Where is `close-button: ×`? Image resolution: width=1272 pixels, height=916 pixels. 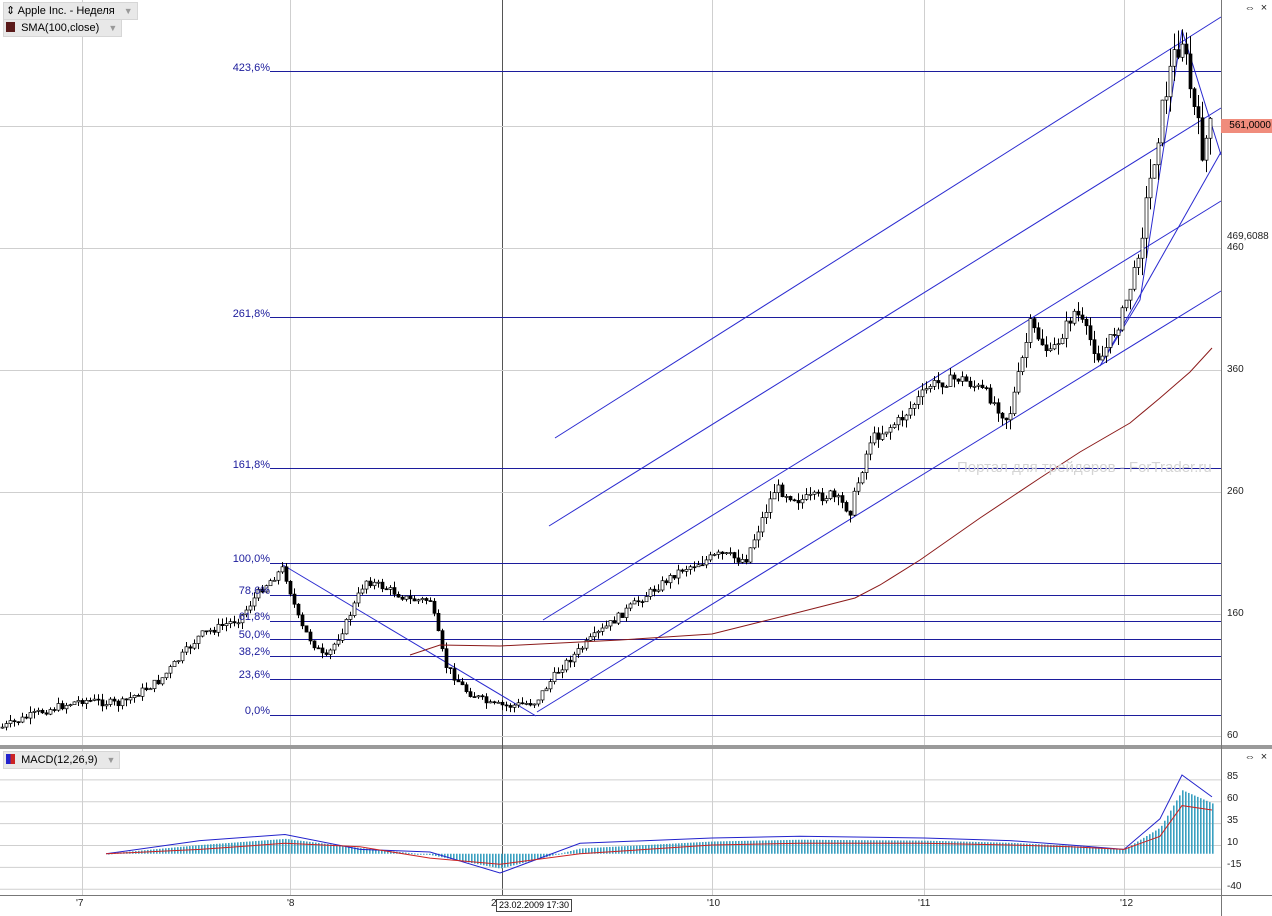 close-button: × is located at coordinates (1264, 8).